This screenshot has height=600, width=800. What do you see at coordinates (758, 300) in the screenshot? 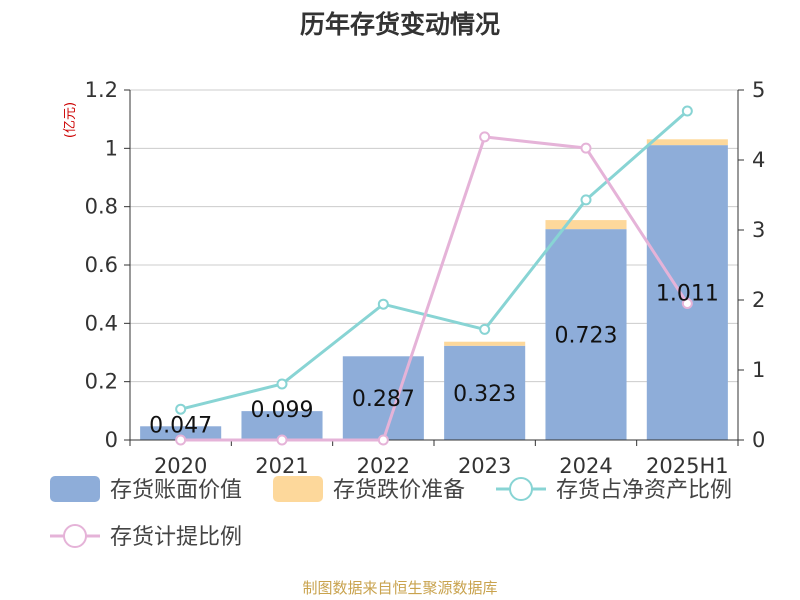
I see `right-tick-label: 2` at bounding box center [758, 300].